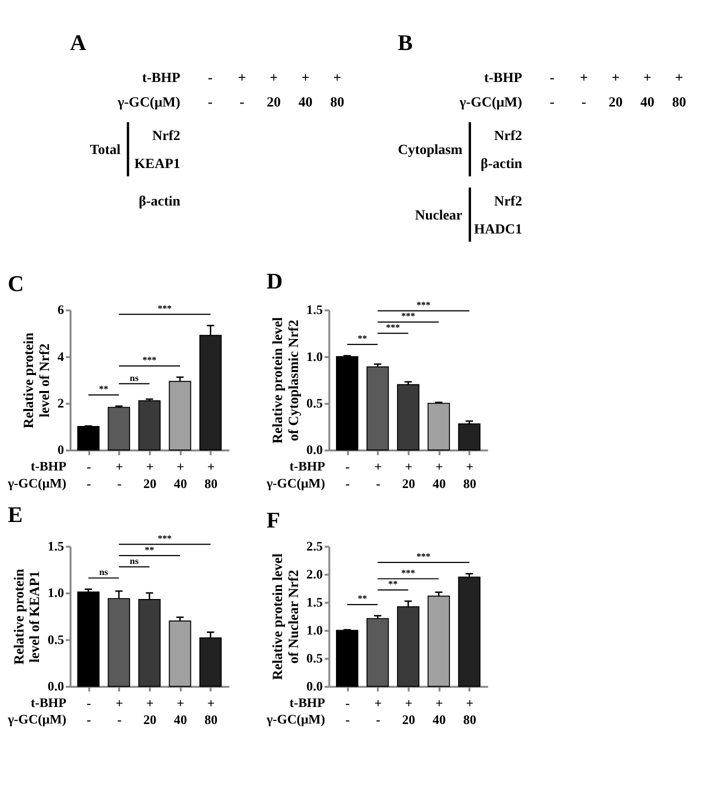 The image size is (709, 810). Describe the element at coordinates (15, 514) in the screenshot. I see `chart-title: E` at that location.